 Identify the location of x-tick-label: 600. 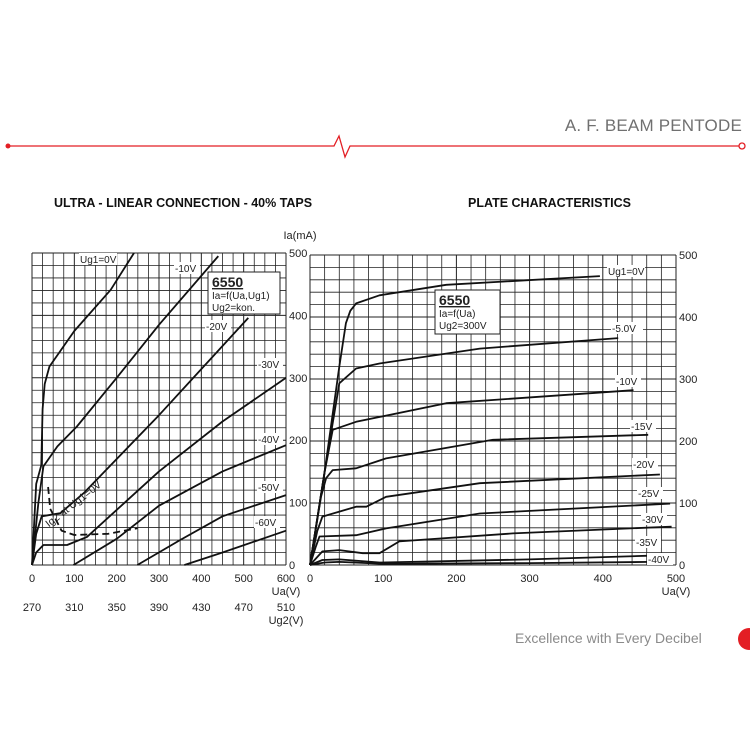
(286, 579).